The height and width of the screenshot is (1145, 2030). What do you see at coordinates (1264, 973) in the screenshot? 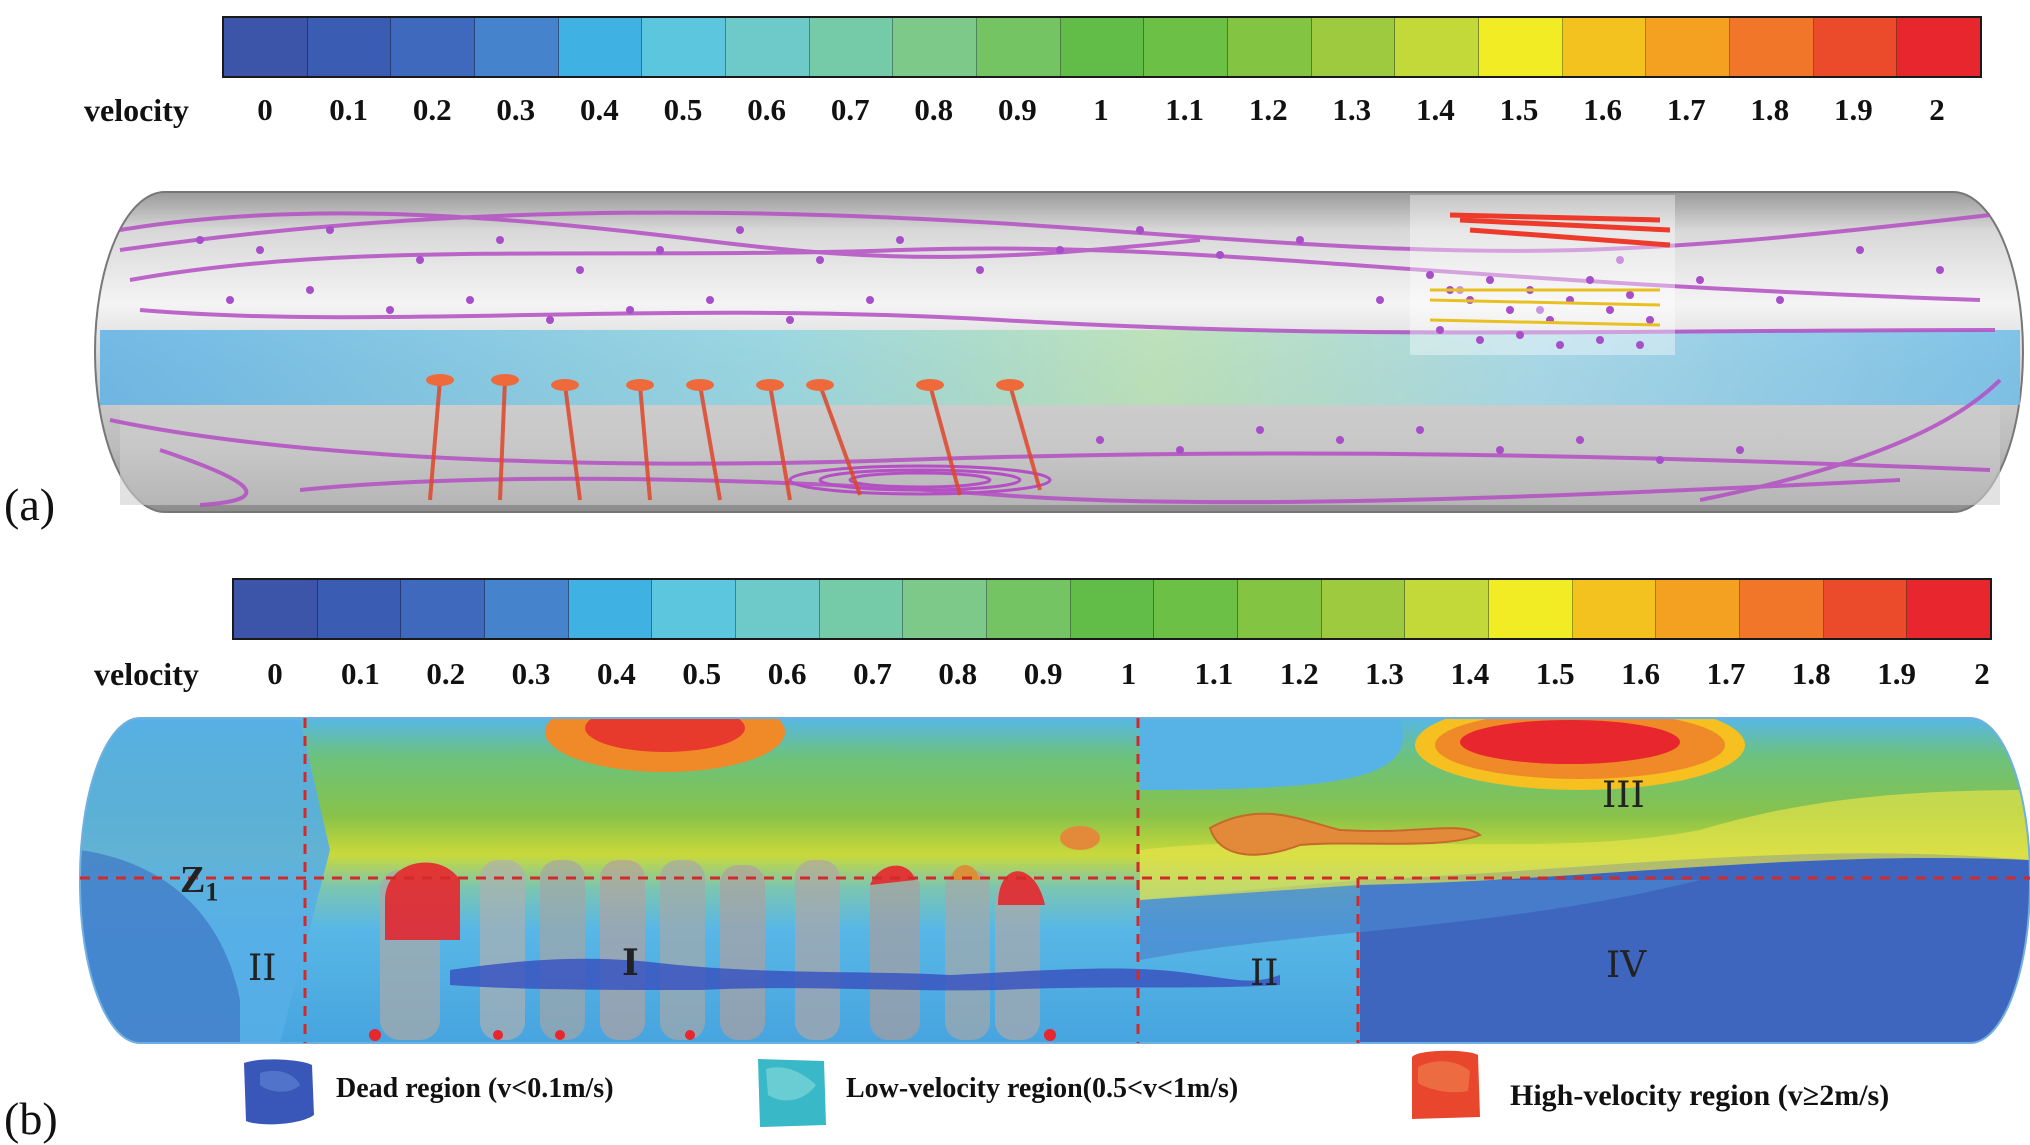
I see `region-II-right-label: II` at bounding box center [1264, 973].